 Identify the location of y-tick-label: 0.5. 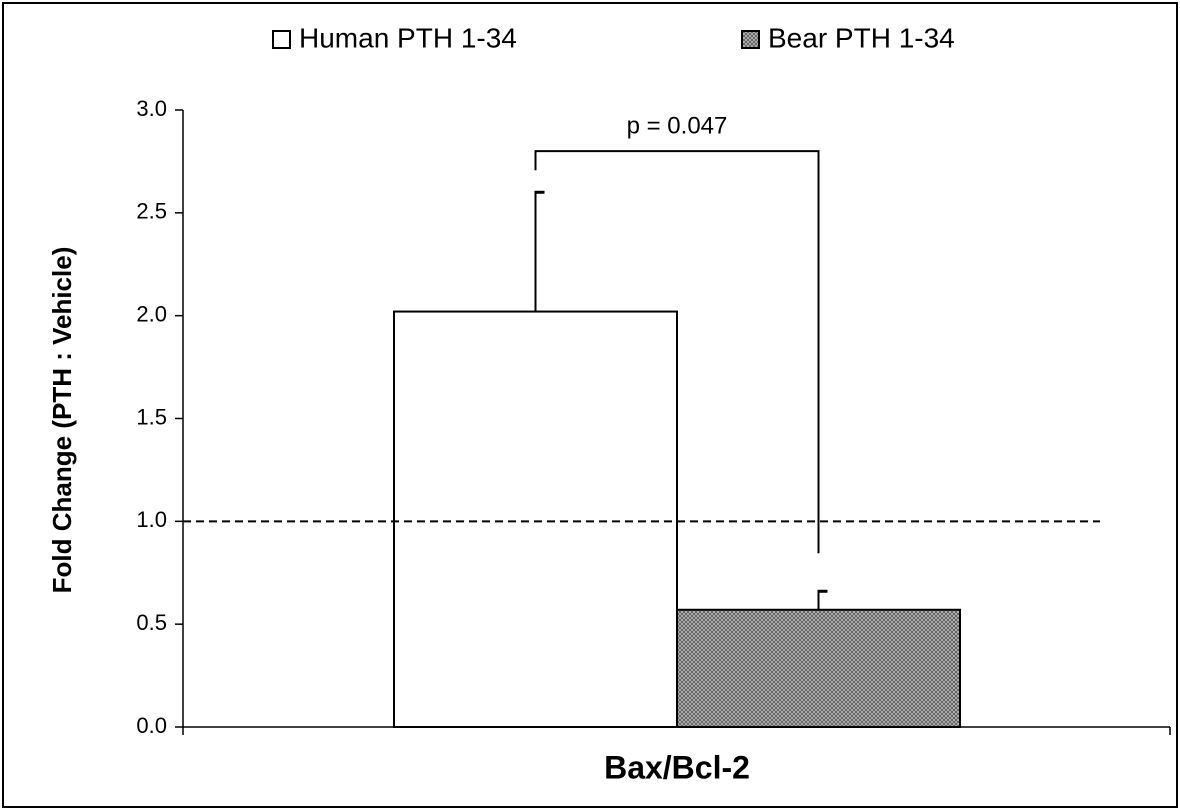
(151, 622).